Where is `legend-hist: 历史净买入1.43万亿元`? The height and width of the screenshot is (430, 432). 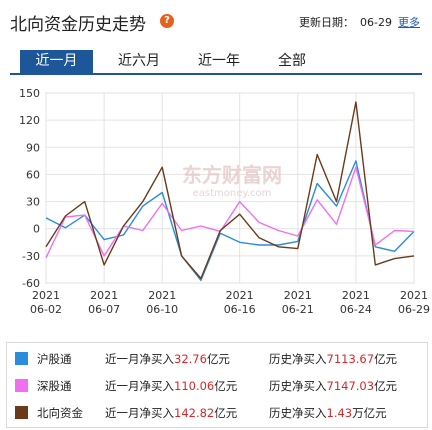
legend-hist: 历史净买入1.43万亿元 is located at coordinates (328, 413).